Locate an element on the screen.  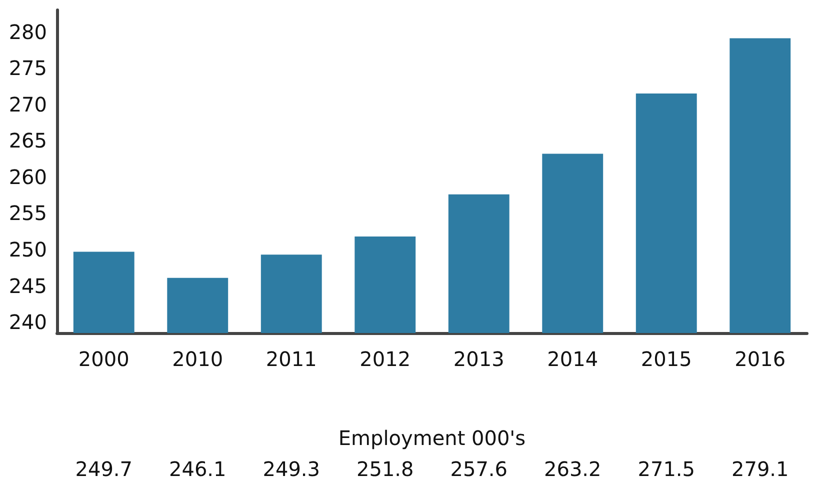
data-label: 279.1 is located at coordinates (760, 469).